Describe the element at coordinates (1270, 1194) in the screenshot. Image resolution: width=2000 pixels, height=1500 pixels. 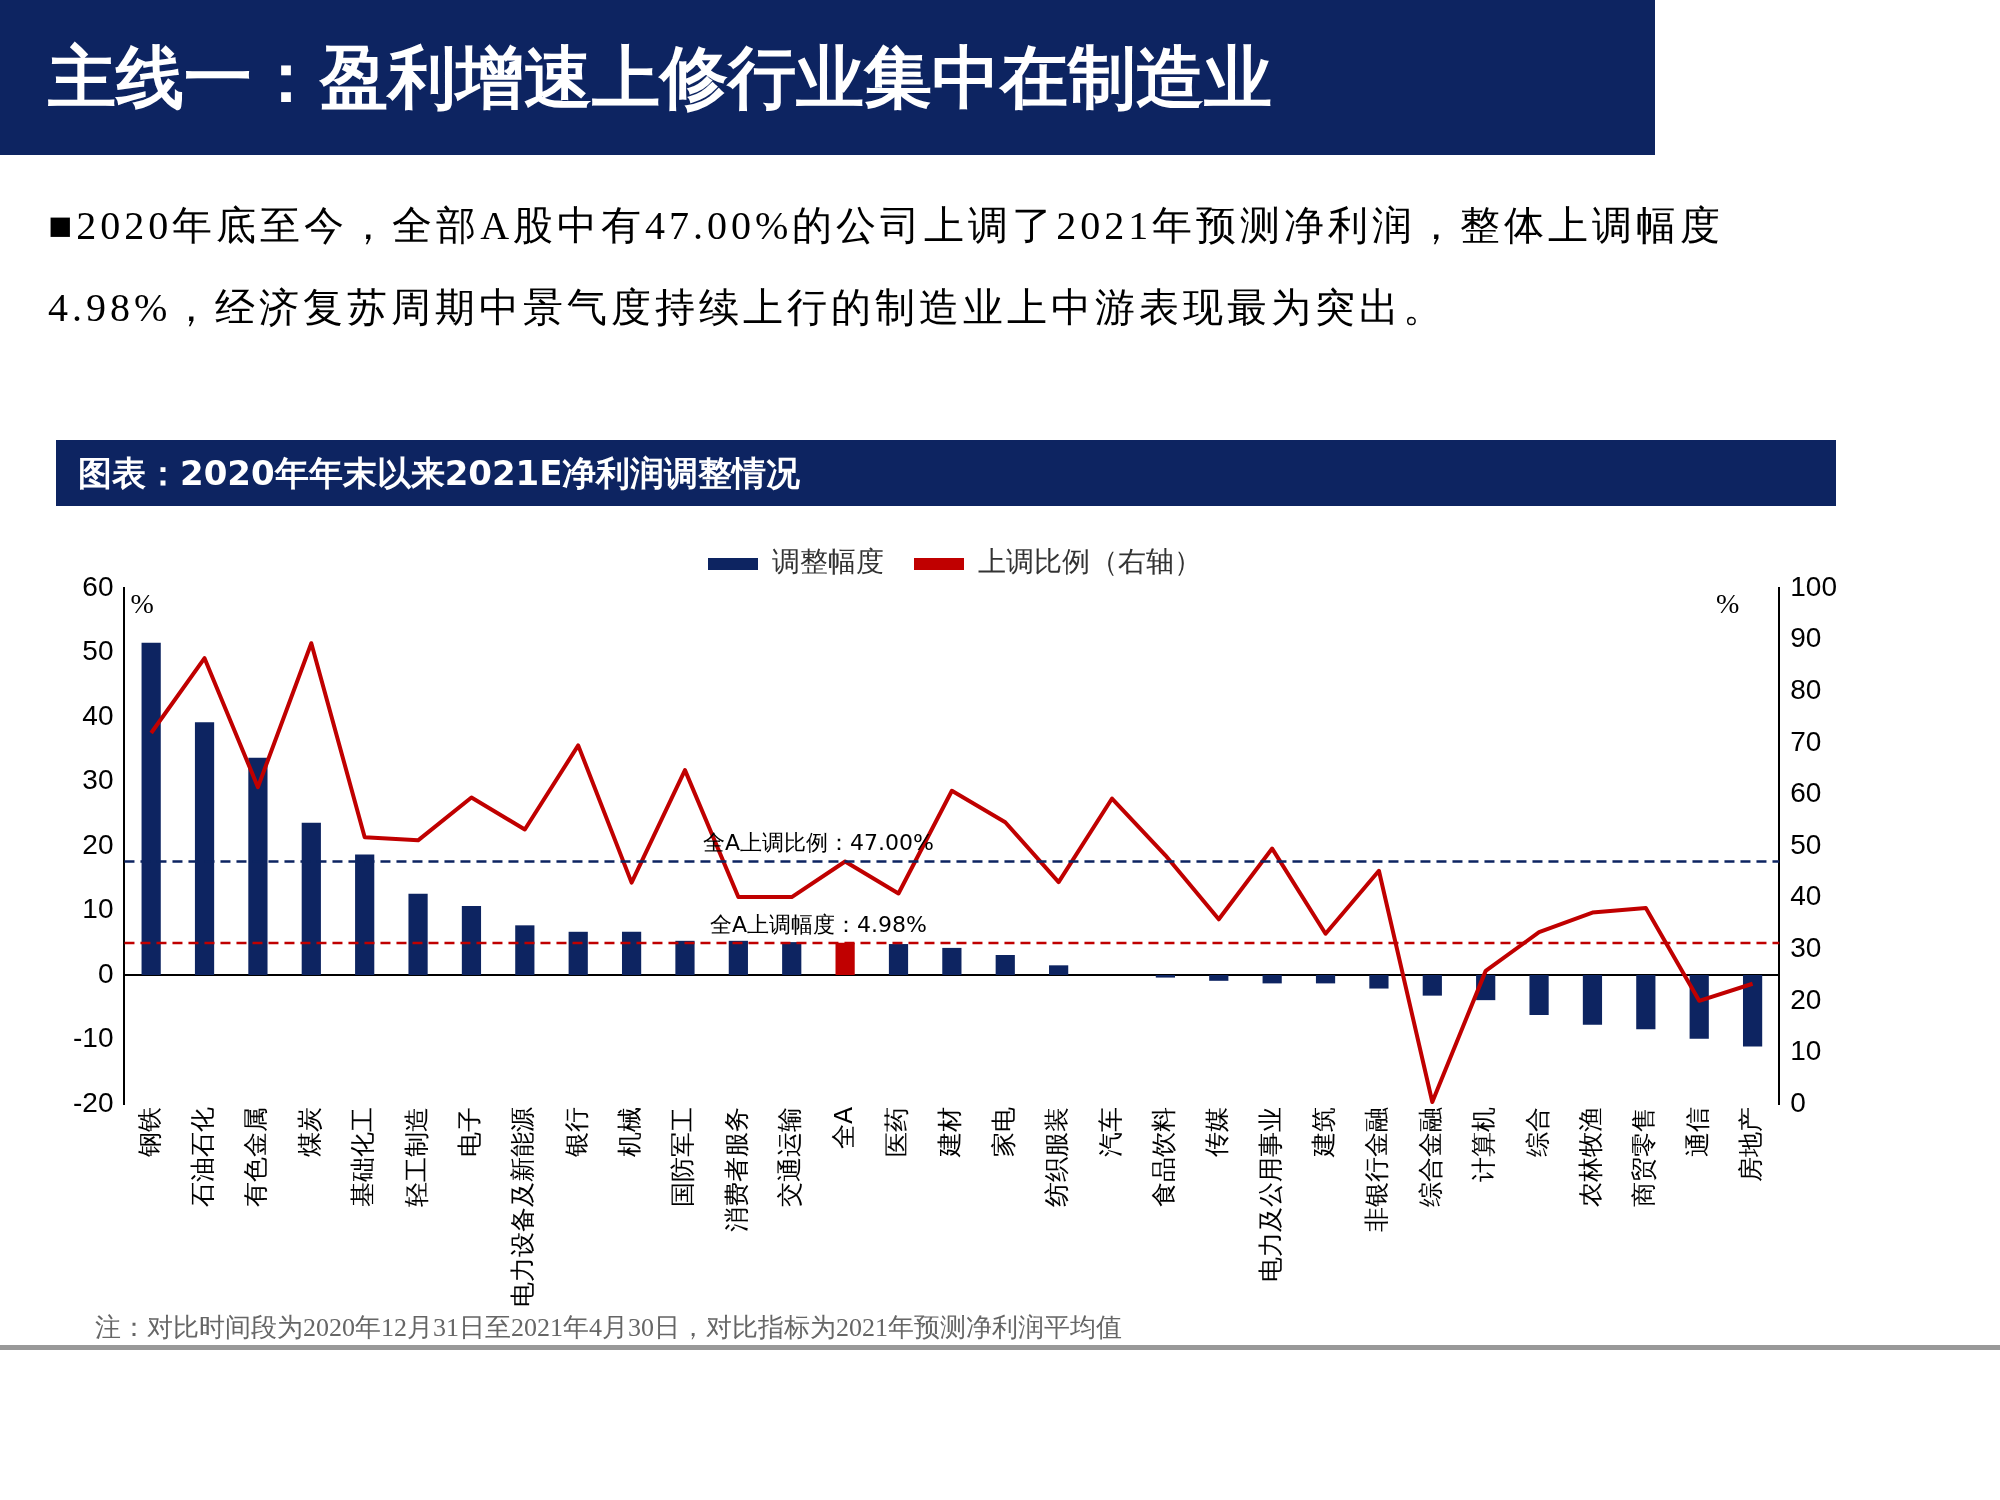
I see `x-tick-label: 电力及公用事业` at that location.